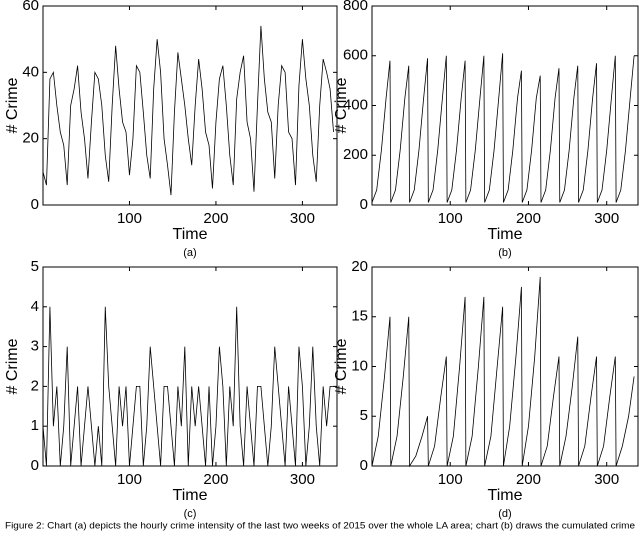 The image size is (640, 533). What do you see at coordinates (355, 55) in the screenshot?
I see `y-tick-label: 600` at bounding box center [355, 55].